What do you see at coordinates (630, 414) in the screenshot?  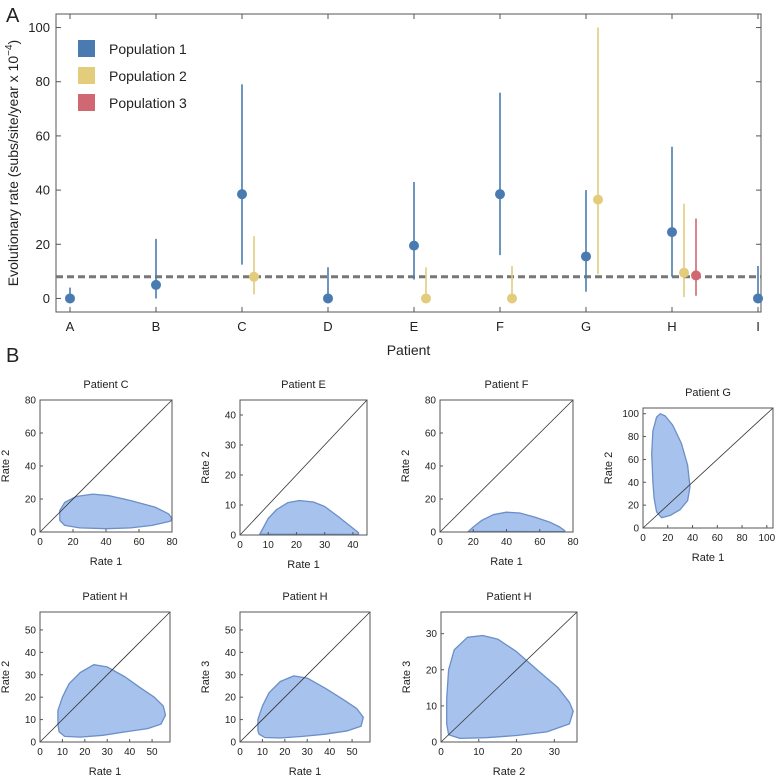 I see `y-tick-label: 100` at bounding box center [630, 414].